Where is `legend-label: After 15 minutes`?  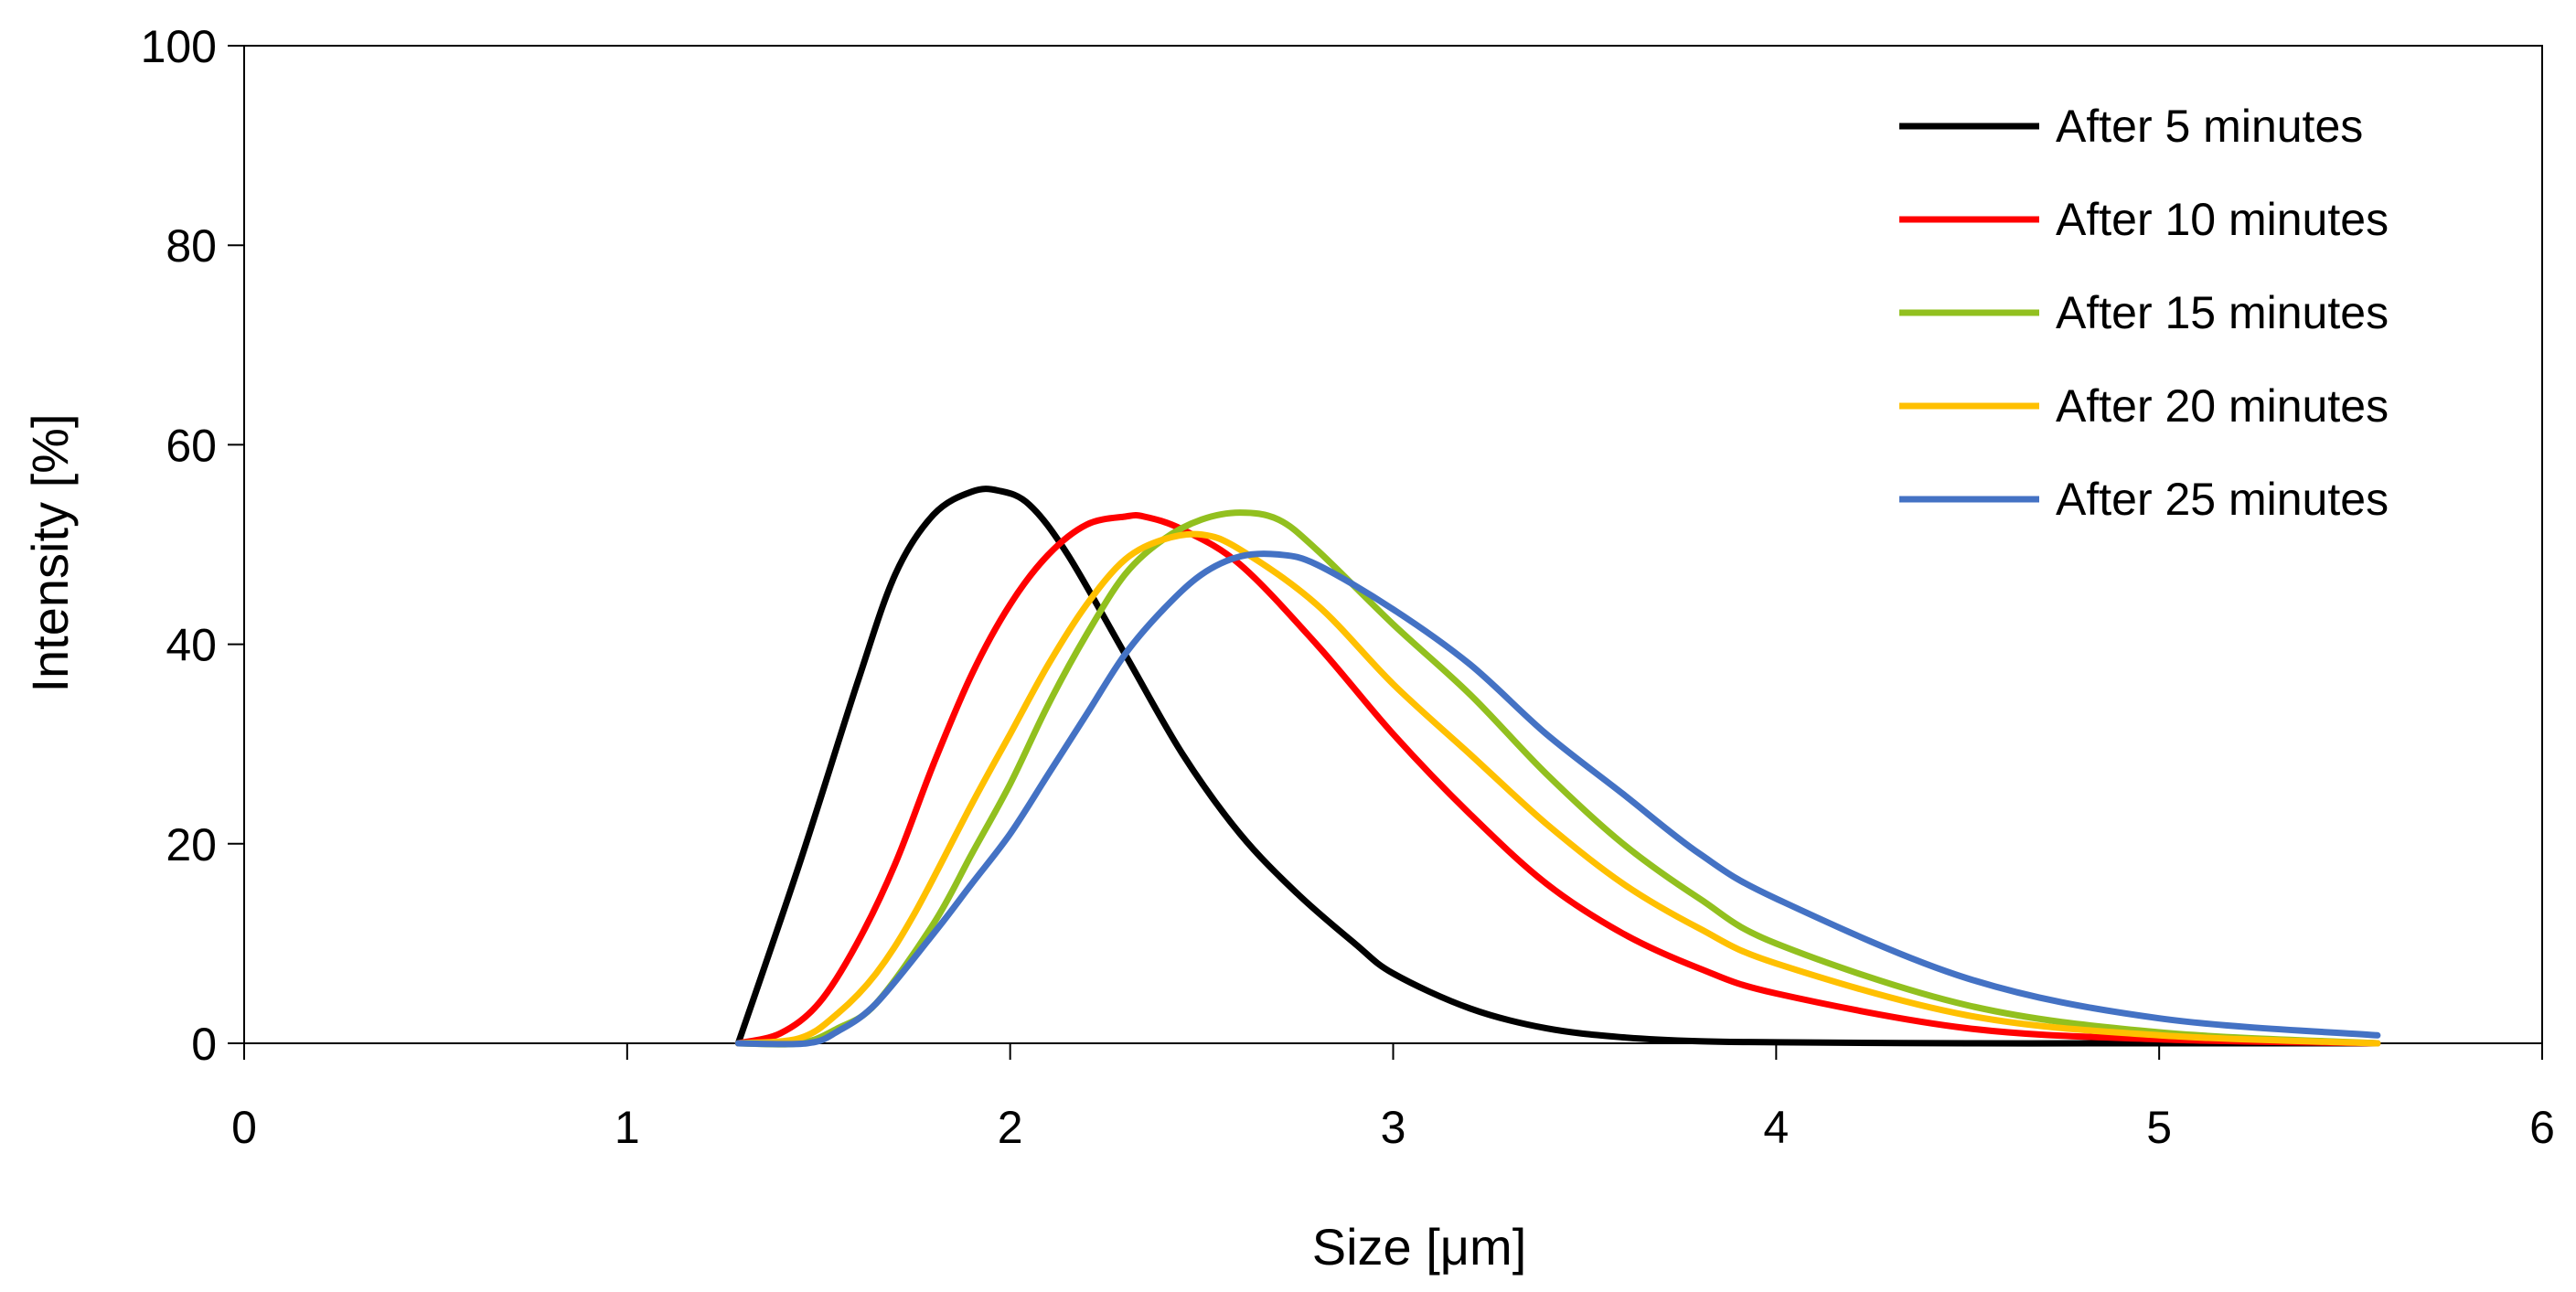
legend-label: After 15 minutes is located at coordinates (2222, 312).